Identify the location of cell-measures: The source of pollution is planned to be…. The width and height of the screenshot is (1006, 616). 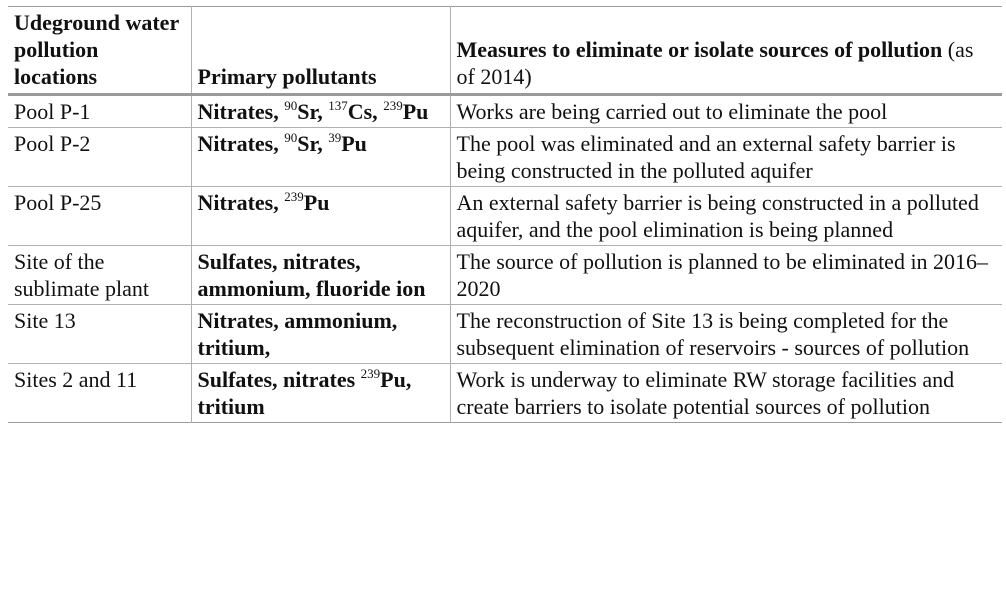
(725, 275).